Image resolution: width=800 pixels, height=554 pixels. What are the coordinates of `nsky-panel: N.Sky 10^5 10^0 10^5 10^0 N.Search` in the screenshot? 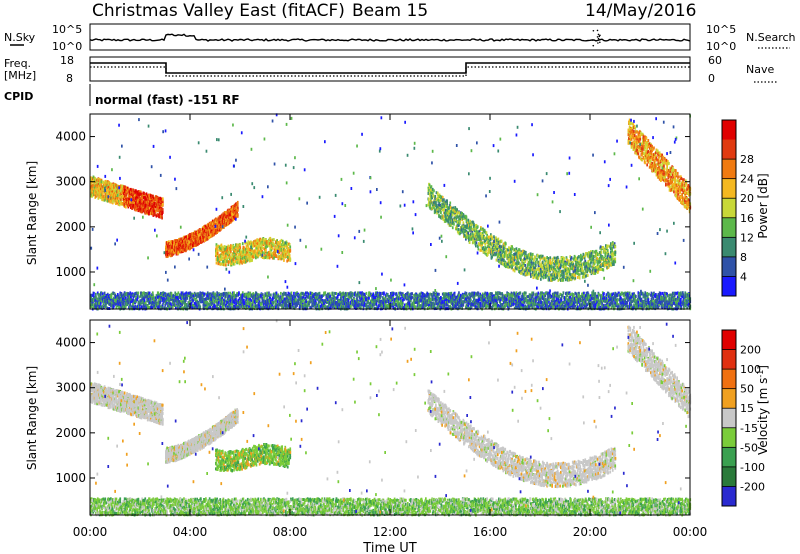 It's located at (400, 38).